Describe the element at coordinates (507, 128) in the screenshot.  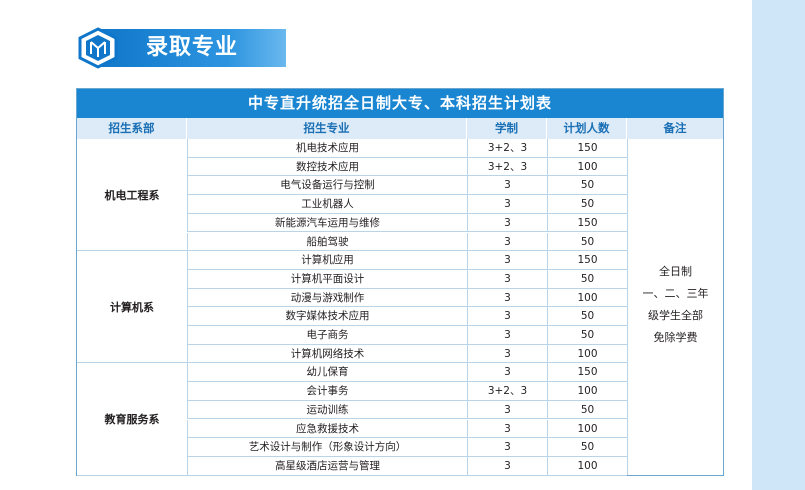
I see `column-header-duration: 学制` at that location.